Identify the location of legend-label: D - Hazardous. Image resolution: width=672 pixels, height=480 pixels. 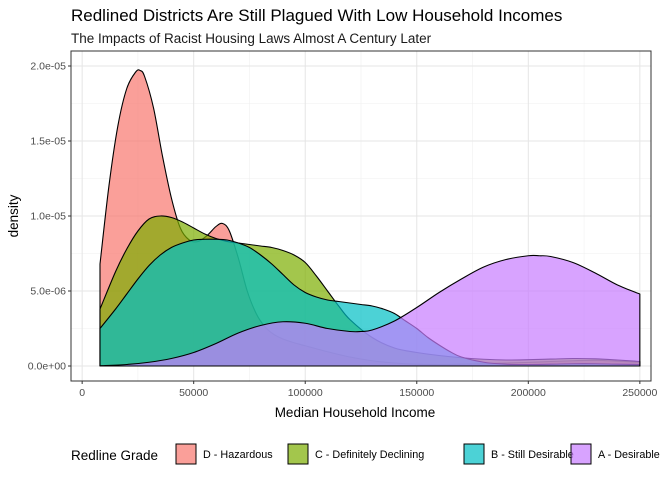
(238, 455).